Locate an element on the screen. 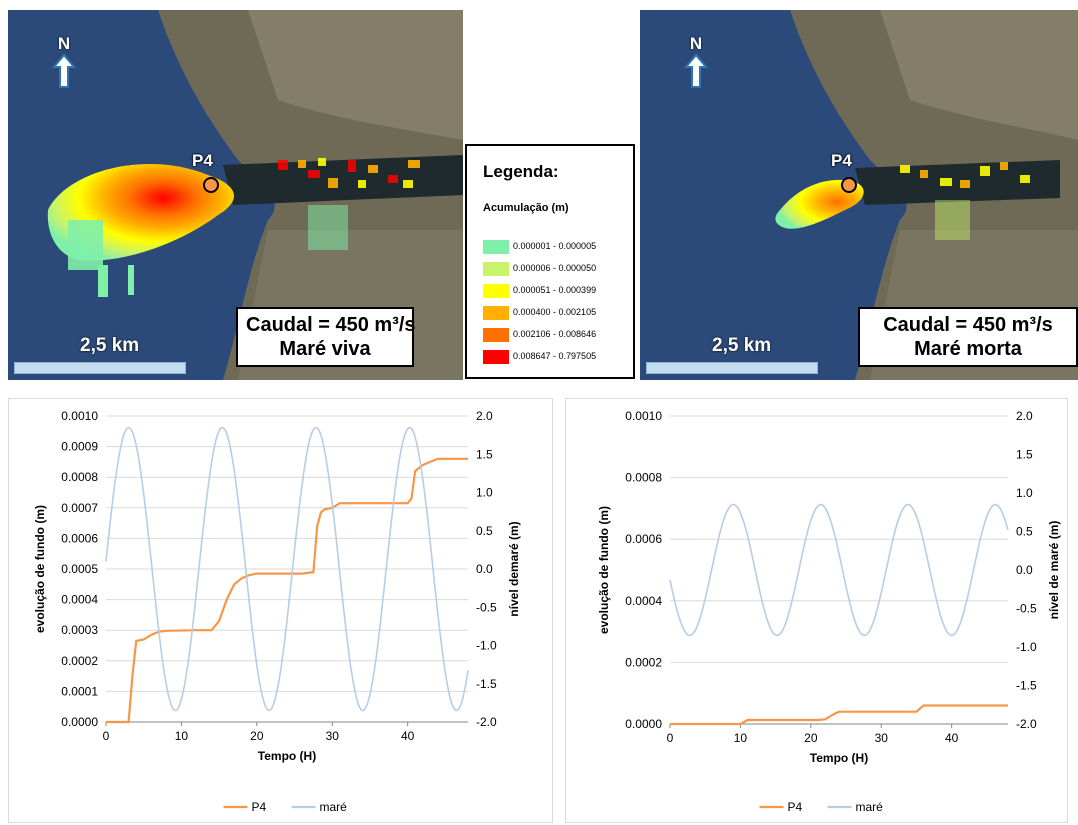 This screenshot has width=1078, height=825. y-tick-label: 0.0005 is located at coordinates (79, 569).